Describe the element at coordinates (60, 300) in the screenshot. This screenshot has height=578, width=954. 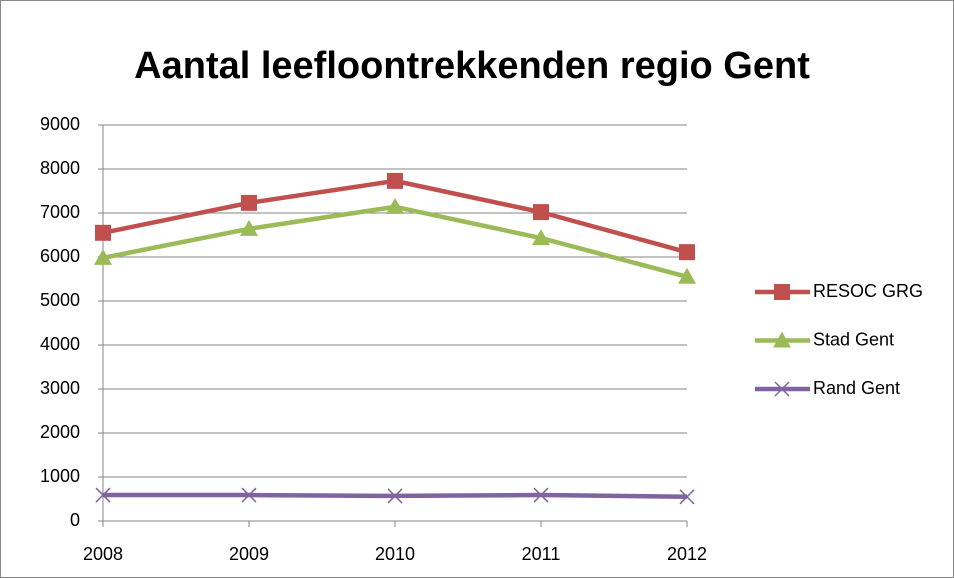
I see `y-tick-label: 5000` at that location.